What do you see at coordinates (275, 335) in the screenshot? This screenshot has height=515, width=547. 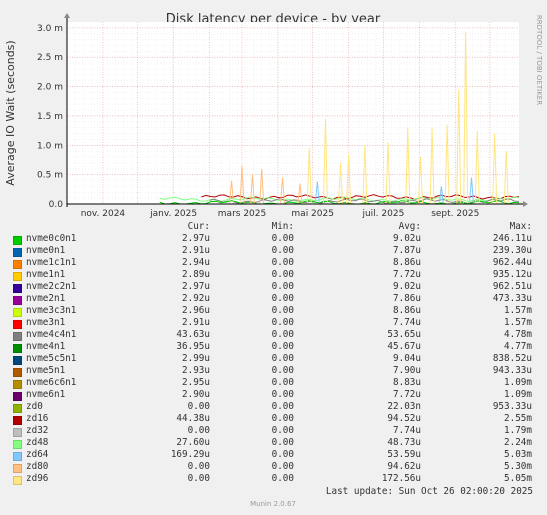 I see `legend-row: nvme4c4n1 43.63u 0.00 53.65u 4.78m` at bounding box center [275, 335].